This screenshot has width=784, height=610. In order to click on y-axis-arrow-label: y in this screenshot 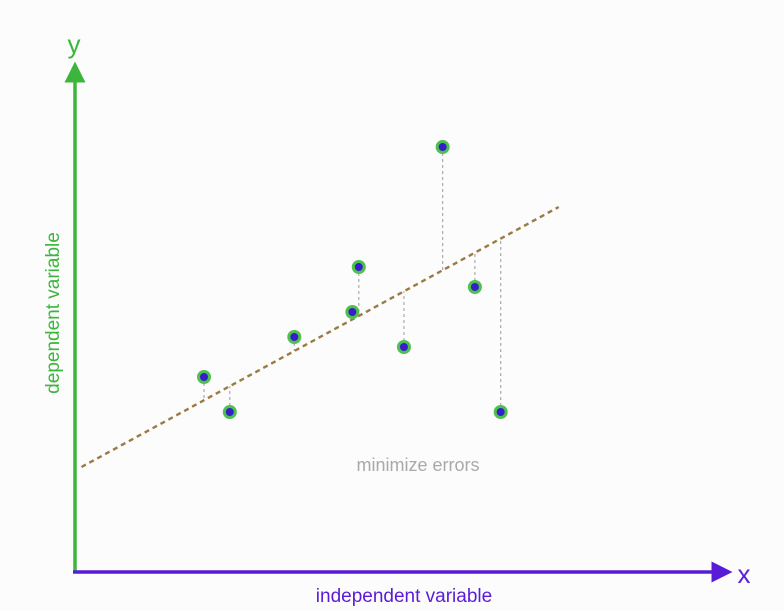, I will do `click(74, 44)`.